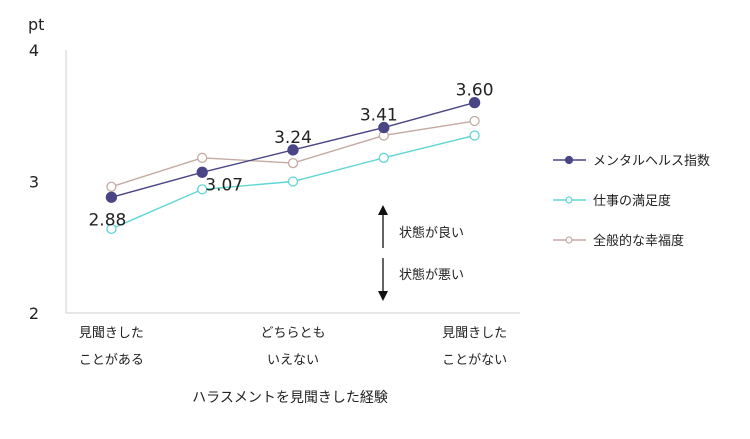 The width and height of the screenshot is (750, 439). What do you see at coordinates (36, 24) in the screenshot?
I see `y-axis-unit: pt` at bounding box center [36, 24].